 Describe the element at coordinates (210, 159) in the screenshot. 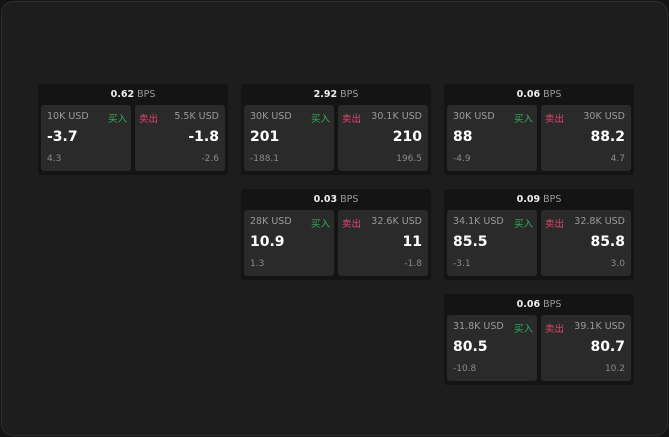

I see `ask-change: -2.6` at that location.